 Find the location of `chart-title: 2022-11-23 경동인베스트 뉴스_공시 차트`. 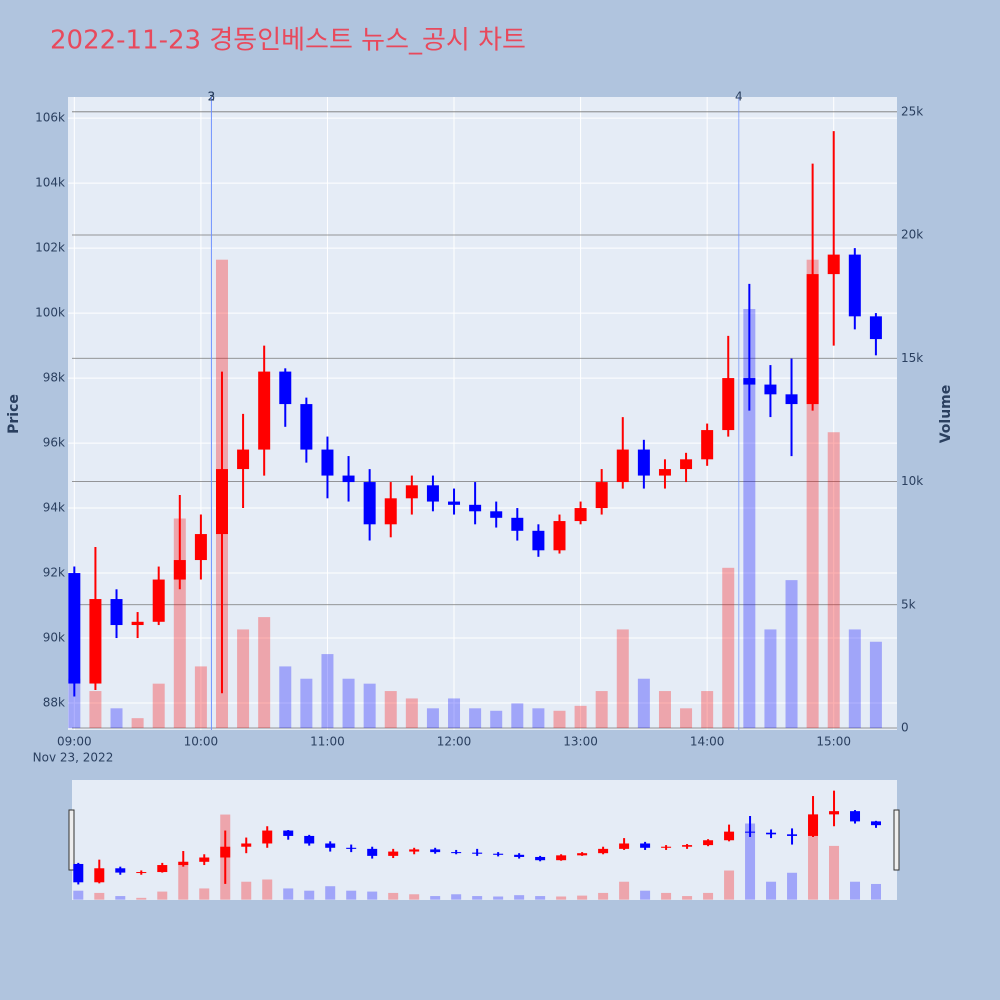

chart-title: 2022-11-23 경동인베스트 뉴스_공시 차트 is located at coordinates (288, 41).